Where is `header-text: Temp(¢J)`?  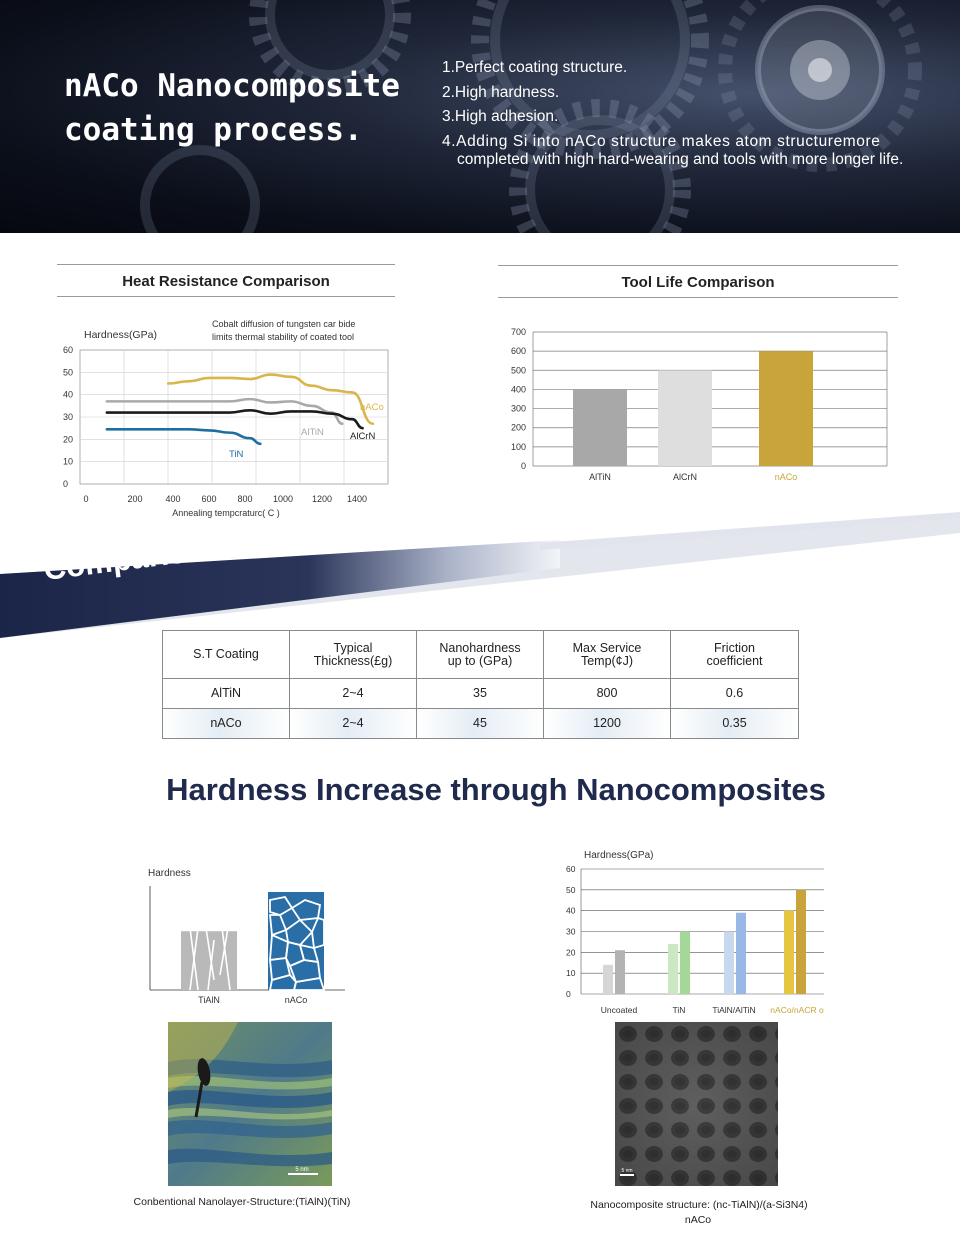
header-text: Temp(¢J) is located at coordinates (607, 660).